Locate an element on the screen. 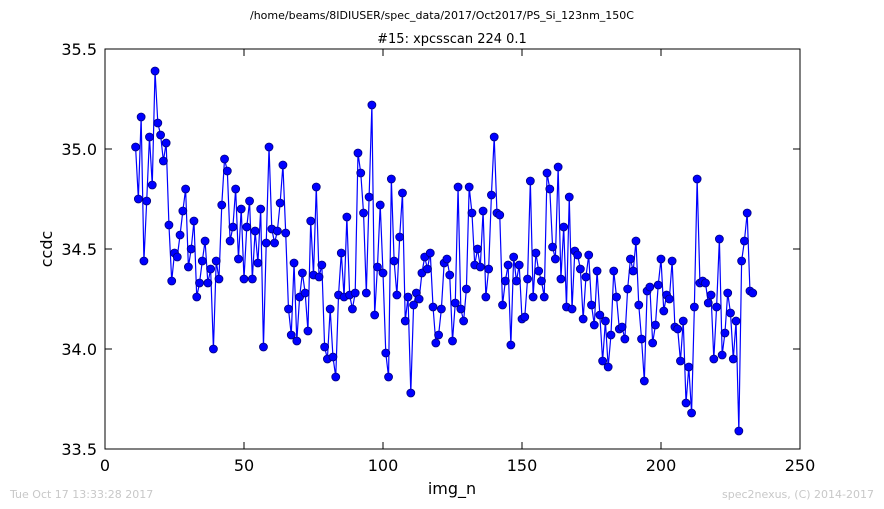 This screenshot has height=509, width=884. y-tick-label: 34.0 is located at coordinates (79, 349).